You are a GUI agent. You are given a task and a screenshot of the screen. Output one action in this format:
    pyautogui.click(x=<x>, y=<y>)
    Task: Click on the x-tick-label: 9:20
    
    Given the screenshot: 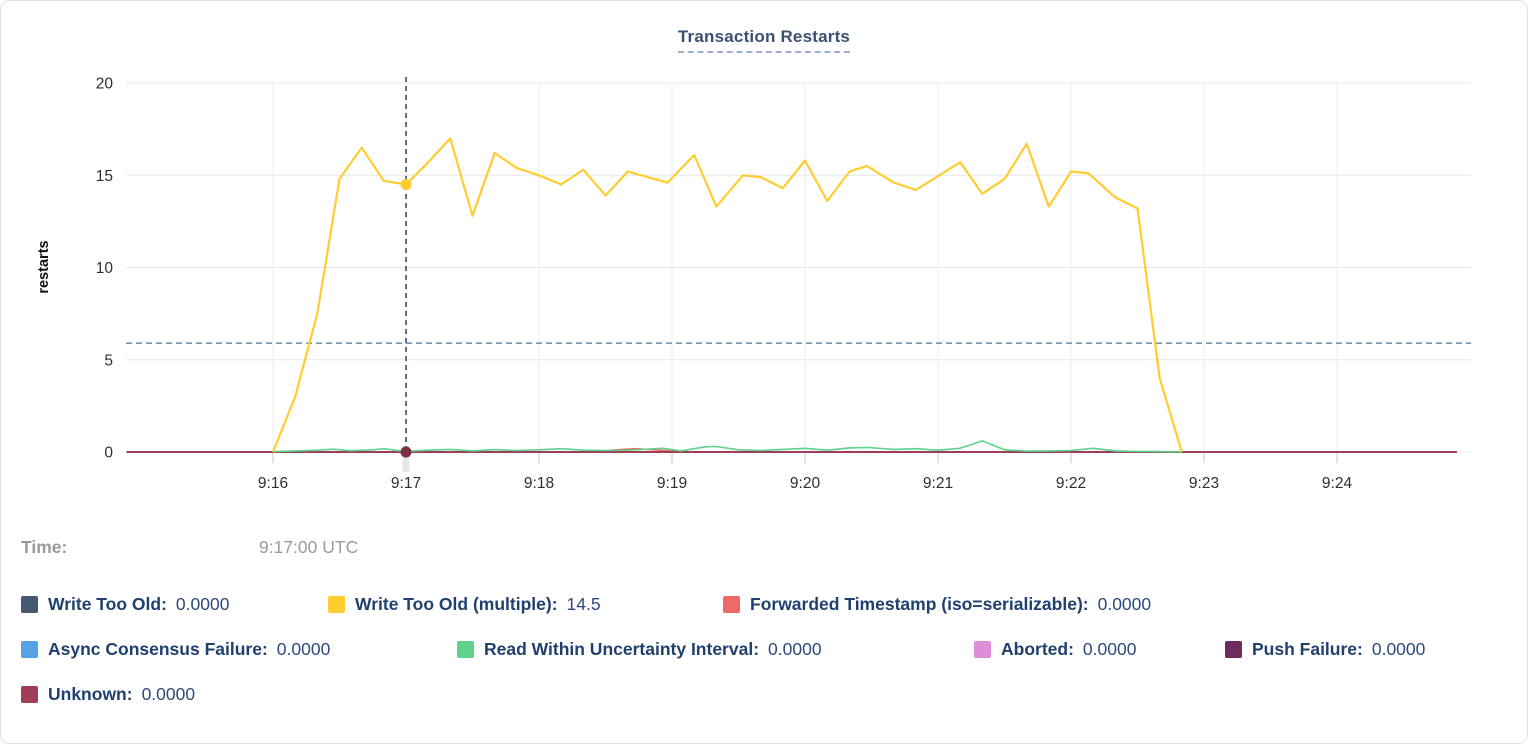 What is the action you would take?
    pyautogui.click(x=805, y=483)
    